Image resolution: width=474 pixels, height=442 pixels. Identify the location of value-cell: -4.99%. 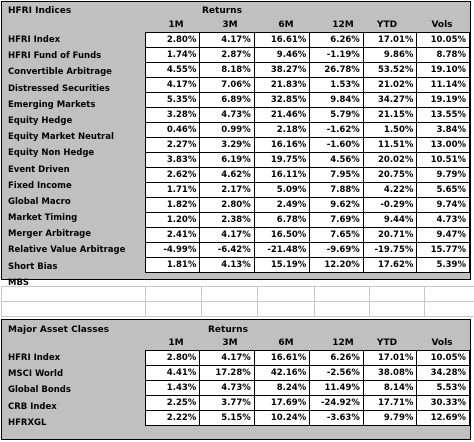
(172, 250).